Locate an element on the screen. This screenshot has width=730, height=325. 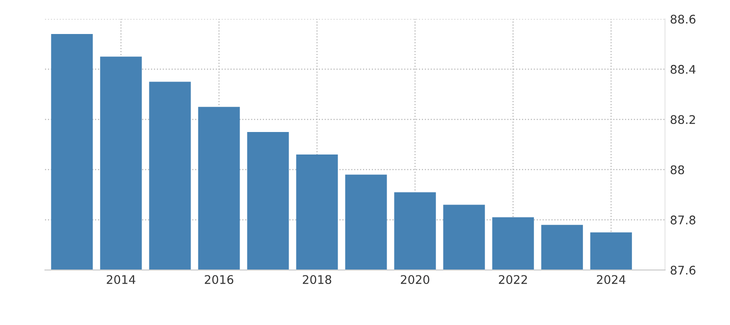
y-tick-label: 87.6 is located at coordinates (683, 270).